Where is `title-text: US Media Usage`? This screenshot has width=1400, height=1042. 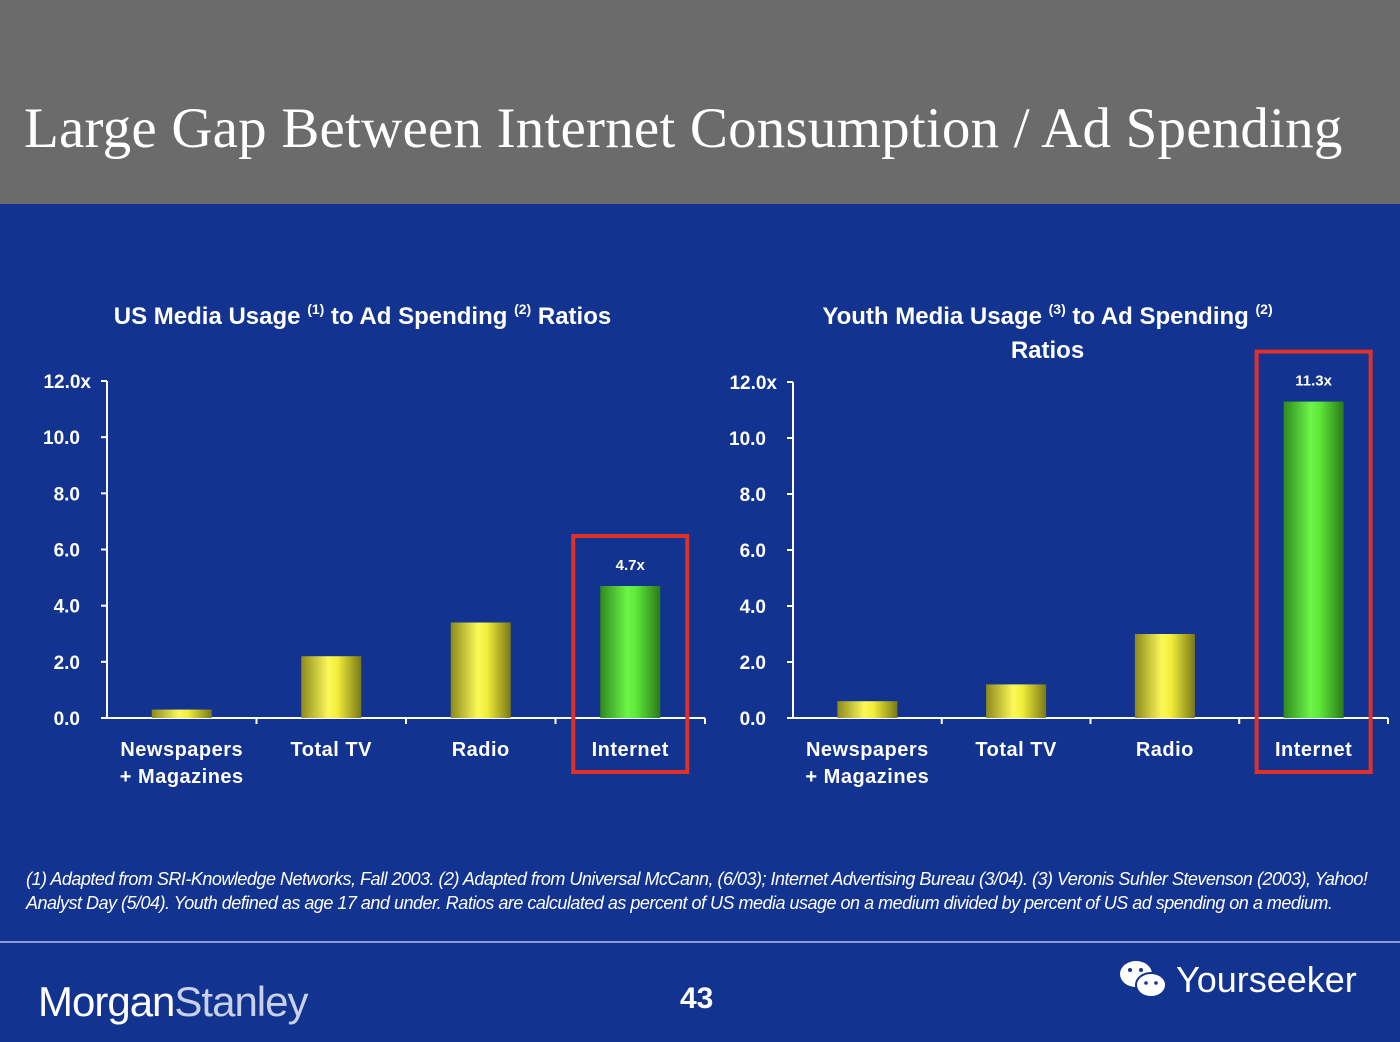 title-text: US Media Usage is located at coordinates (210, 316).